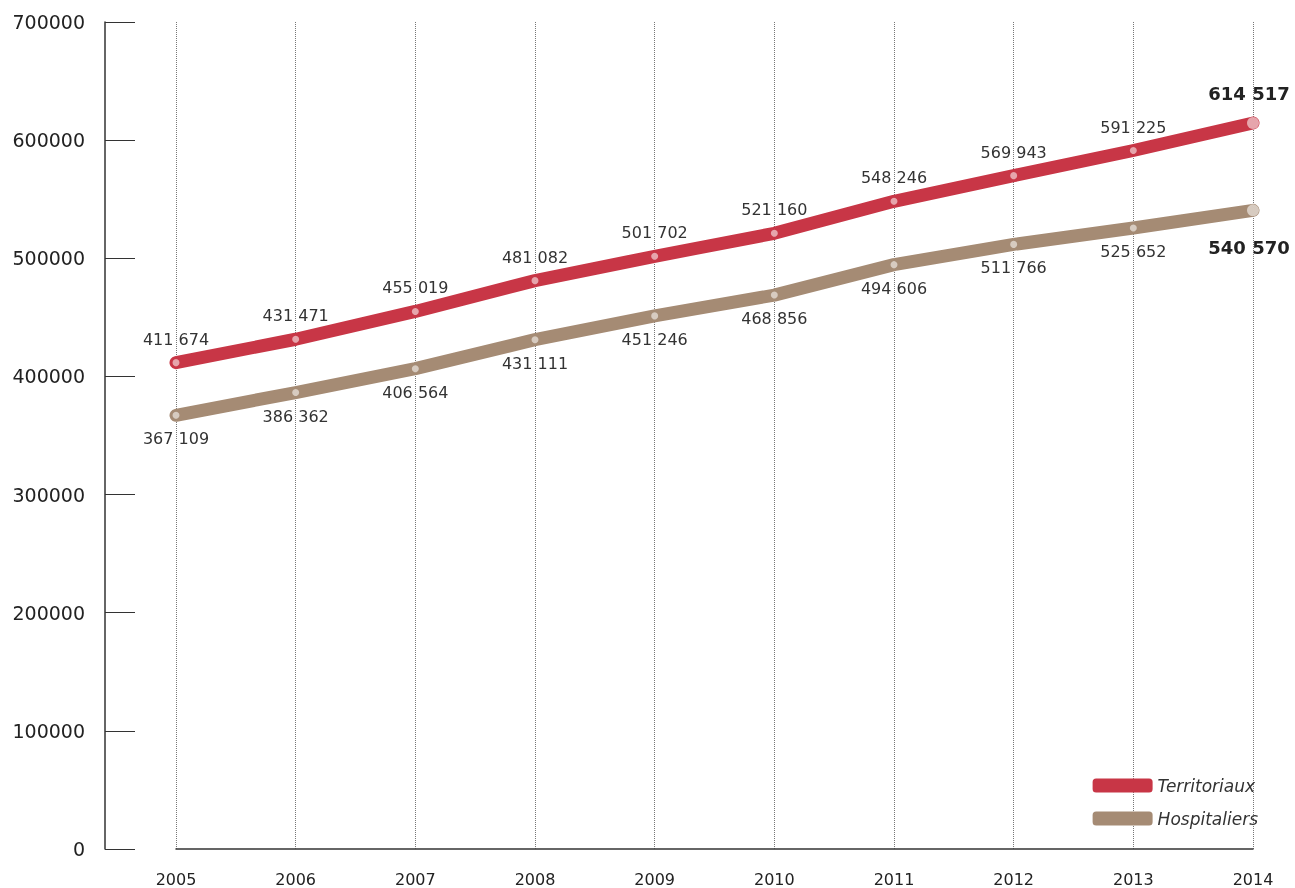 This screenshot has height=888, width=1295. What do you see at coordinates (774, 210) in the screenshot?
I see `data-label: 521 160` at bounding box center [774, 210].